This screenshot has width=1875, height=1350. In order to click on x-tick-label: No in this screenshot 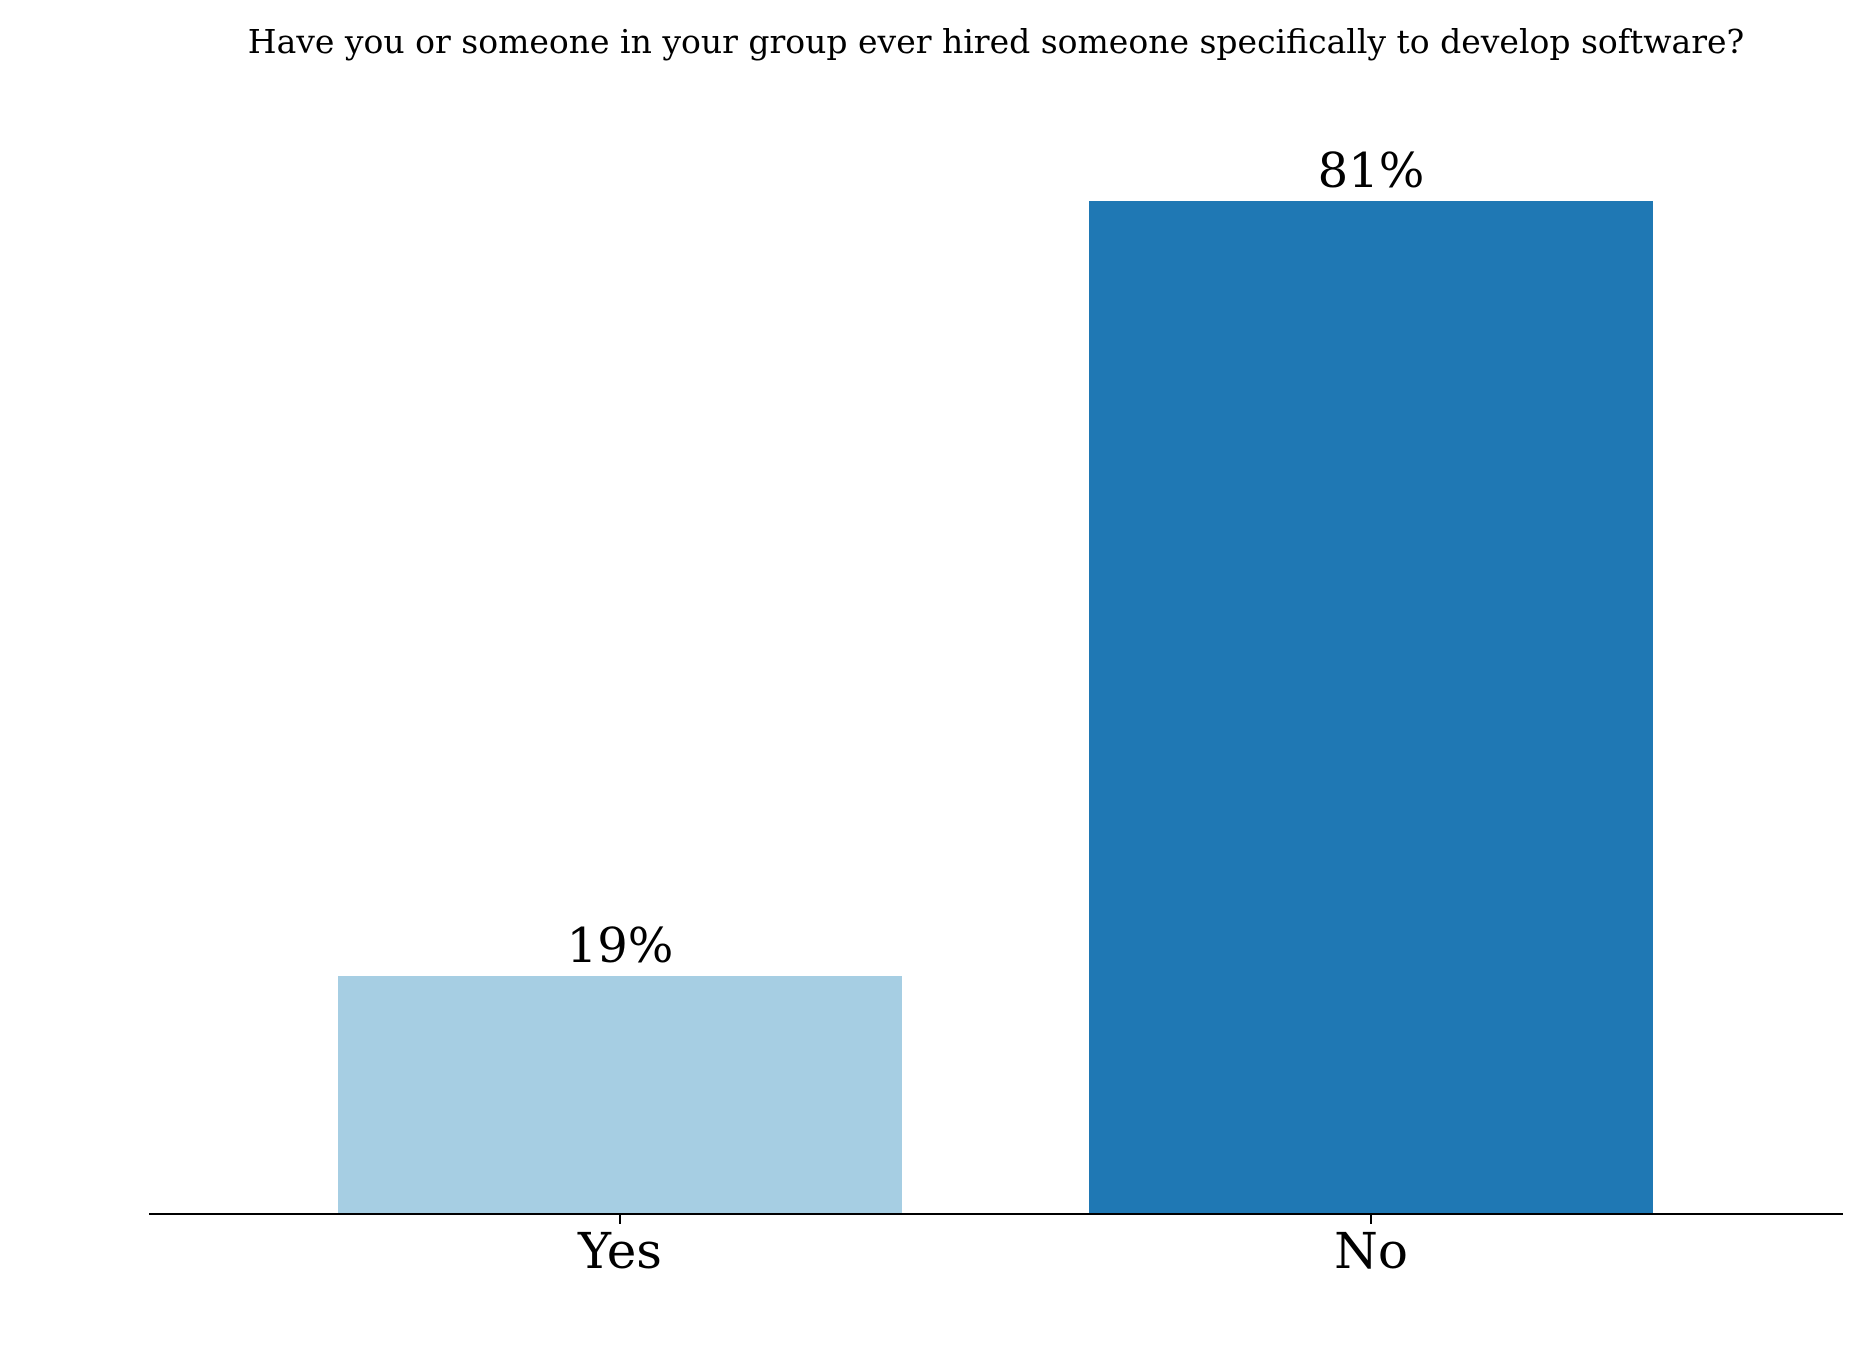, I will do `click(1371, 1251)`.